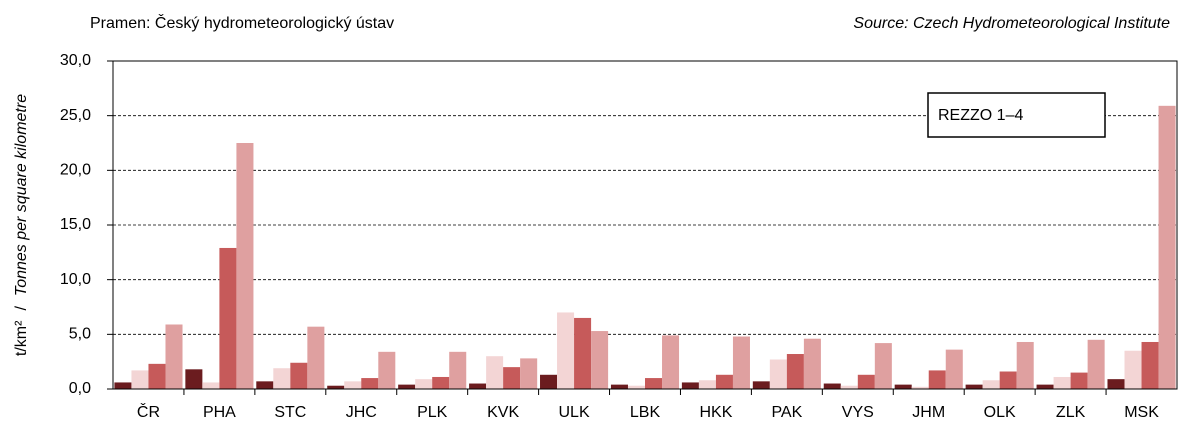  Describe the element at coordinates (980, 115) in the screenshot. I see `annotation: REZZO 1–4` at that location.